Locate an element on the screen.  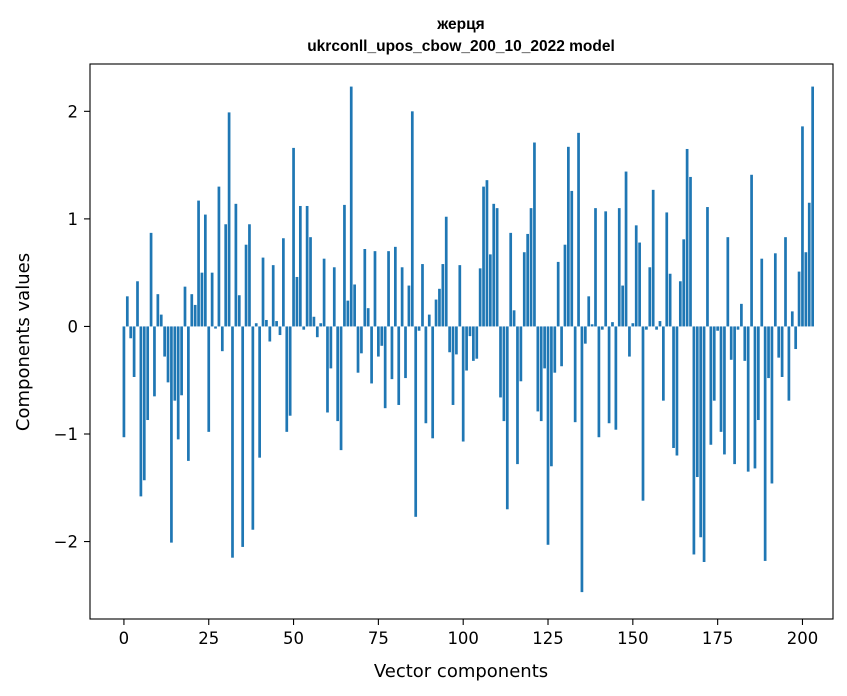
x-tick-label-100: 100 is located at coordinates (463, 638).